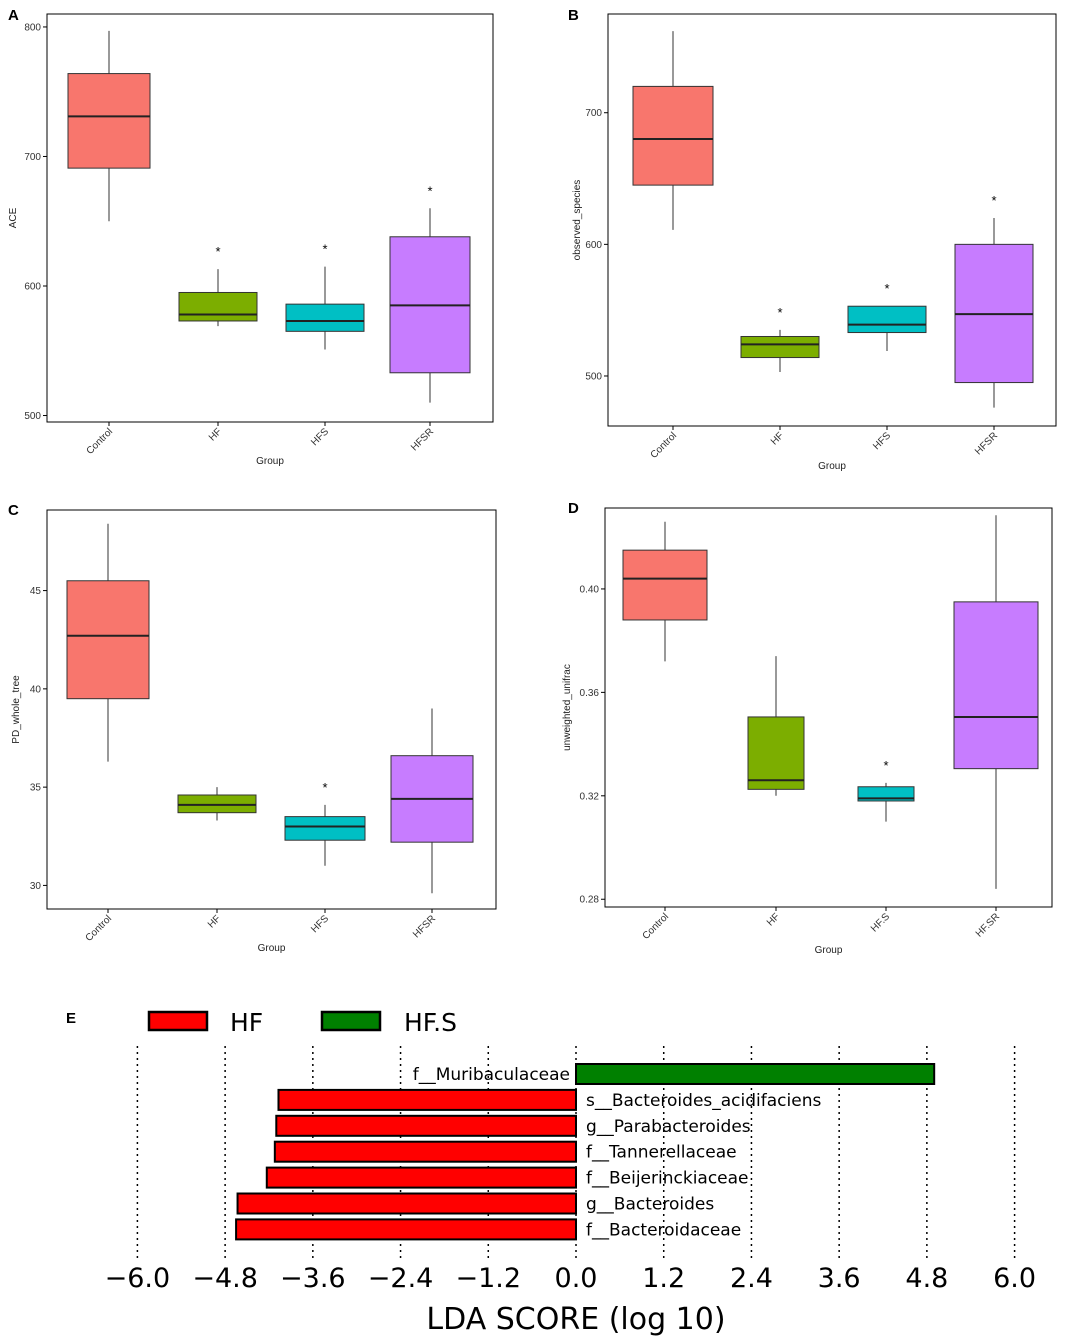 The height and width of the screenshot is (1339, 1068). What do you see at coordinates (1014, 1278) in the screenshot?
I see `x-tick-label: 6.0` at bounding box center [1014, 1278].